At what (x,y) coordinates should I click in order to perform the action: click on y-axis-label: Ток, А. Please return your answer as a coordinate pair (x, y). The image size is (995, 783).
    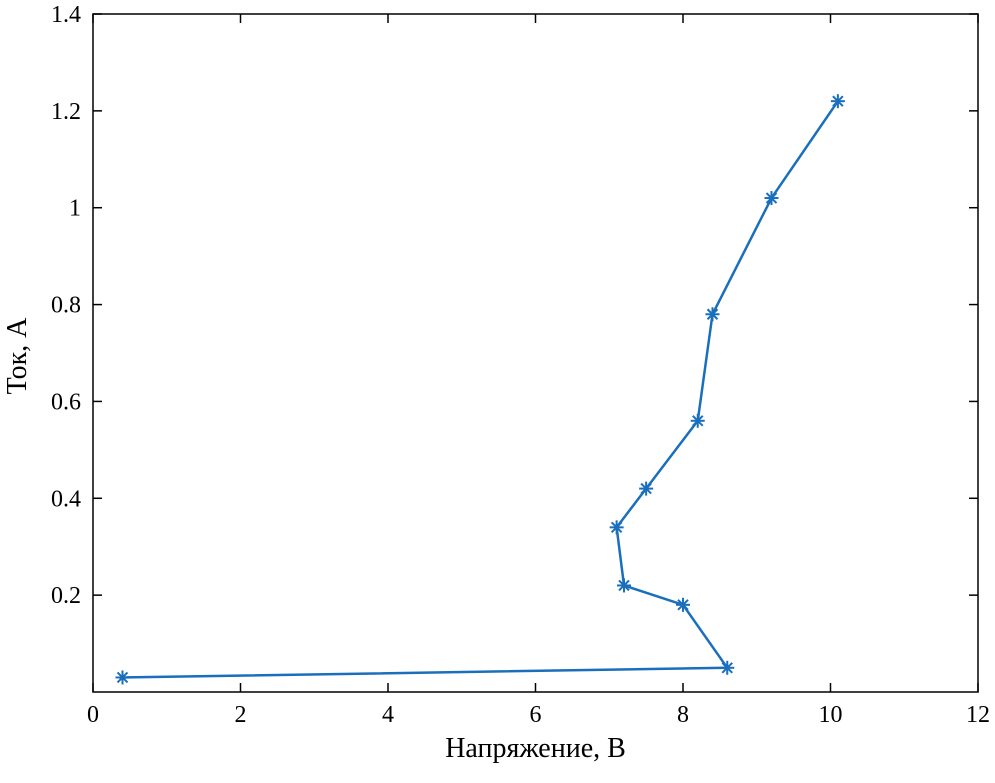
    Looking at the image, I should click on (17, 356).